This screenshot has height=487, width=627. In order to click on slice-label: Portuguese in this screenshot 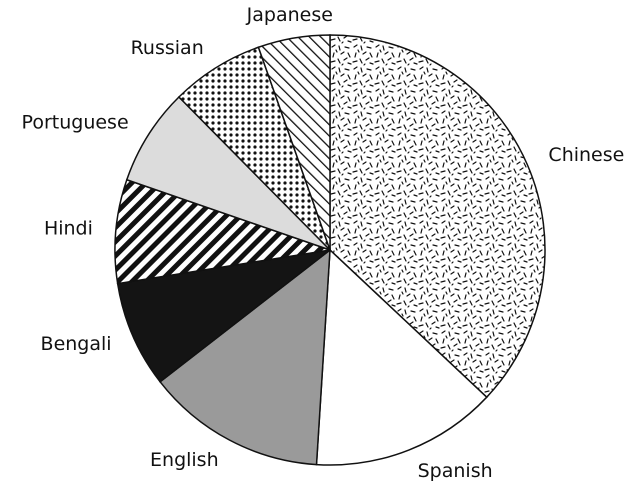, I will do `click(75, 123)`.